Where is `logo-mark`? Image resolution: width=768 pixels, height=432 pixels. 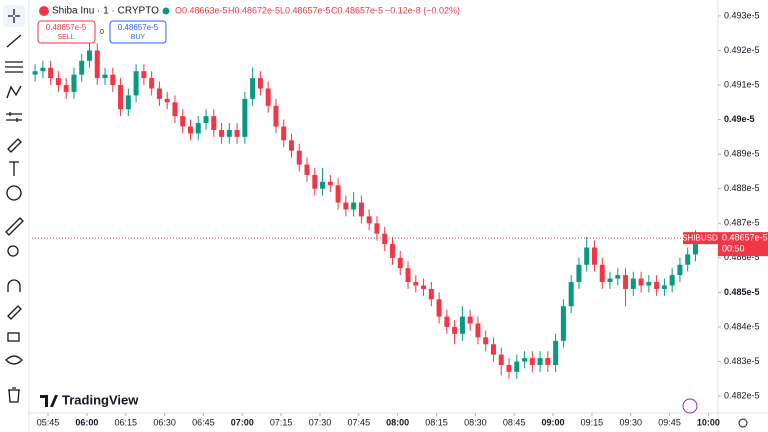 logo-mark is located at coordinates (49, 401).